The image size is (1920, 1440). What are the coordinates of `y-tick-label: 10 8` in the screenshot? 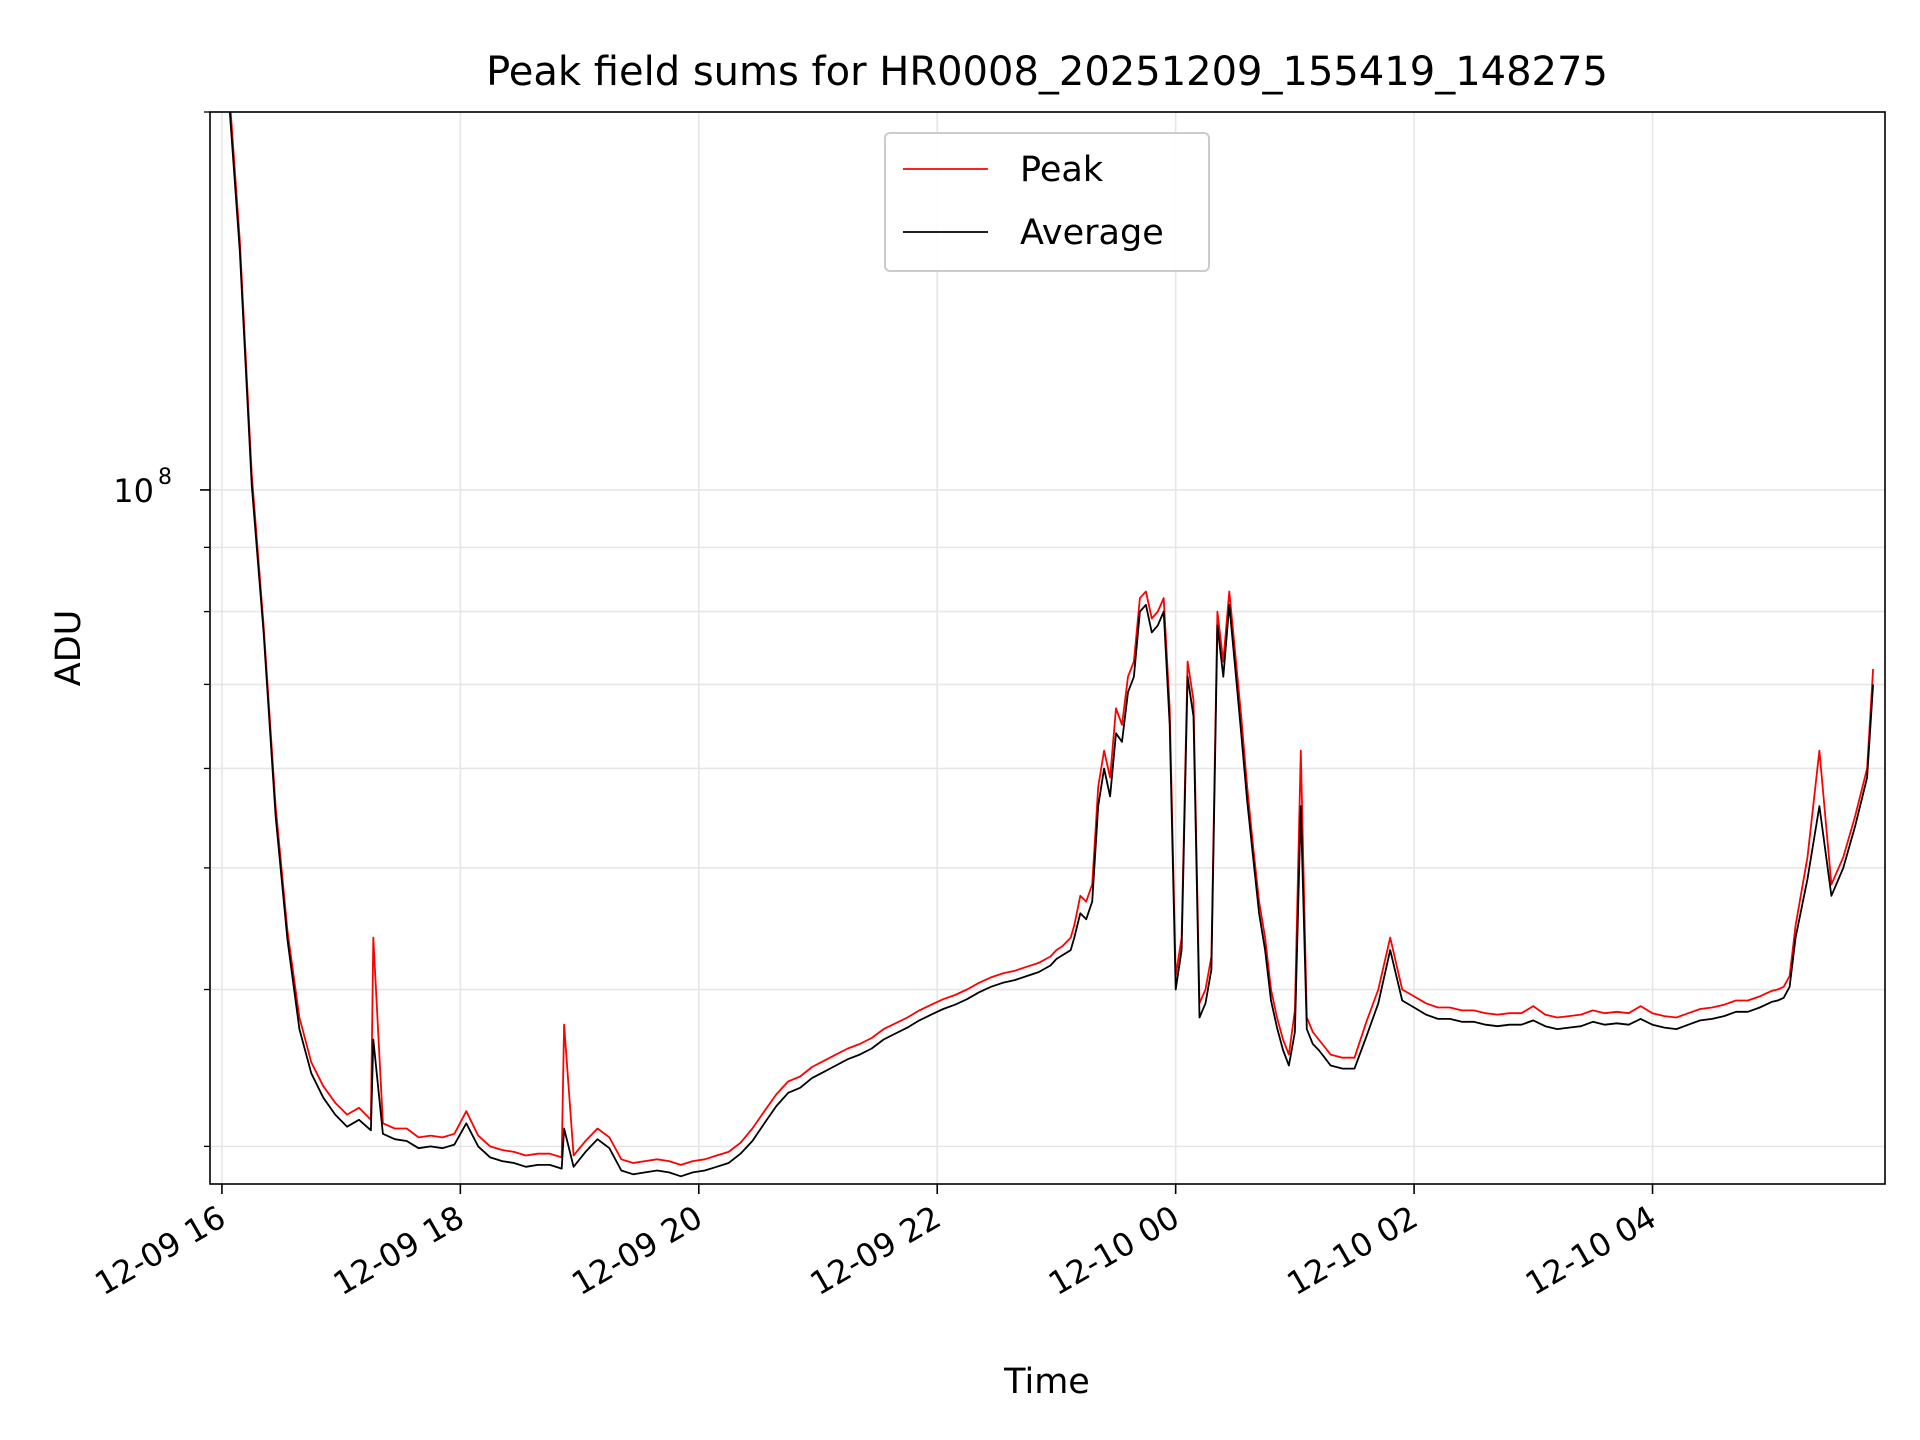 It's located at (142, 487).